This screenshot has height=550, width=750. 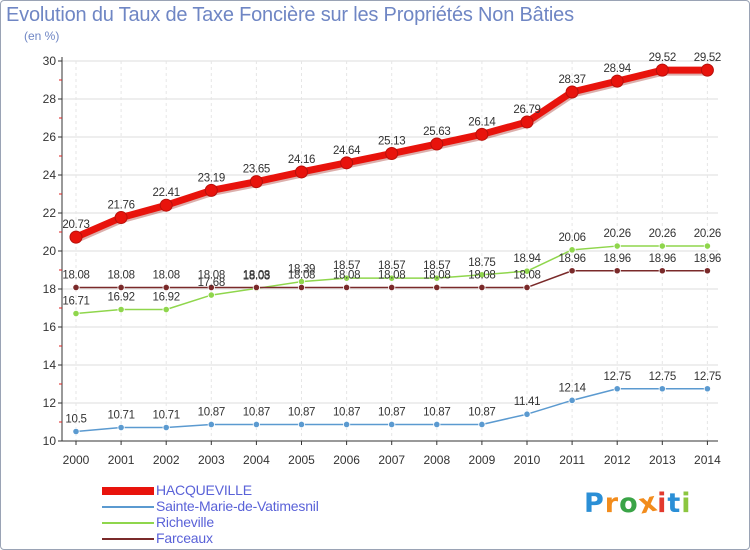 I want to click on x-tick-label: 2000, so click(x=76, y=460).